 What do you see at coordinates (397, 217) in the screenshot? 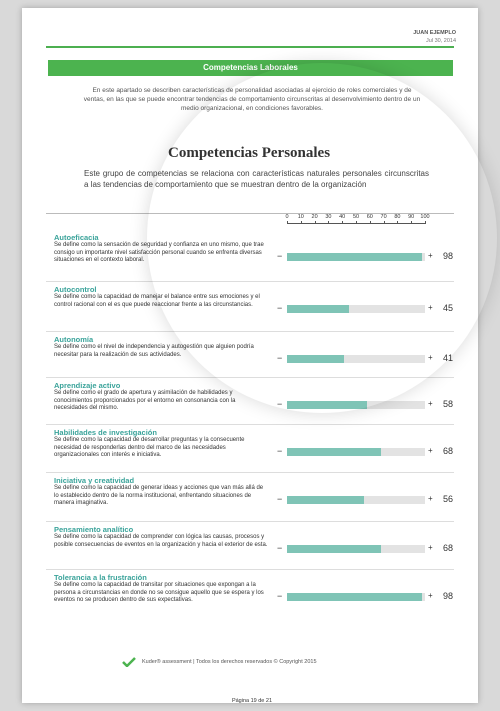
I see `scale-tick-label: 80` at bounding box center [397, 217].